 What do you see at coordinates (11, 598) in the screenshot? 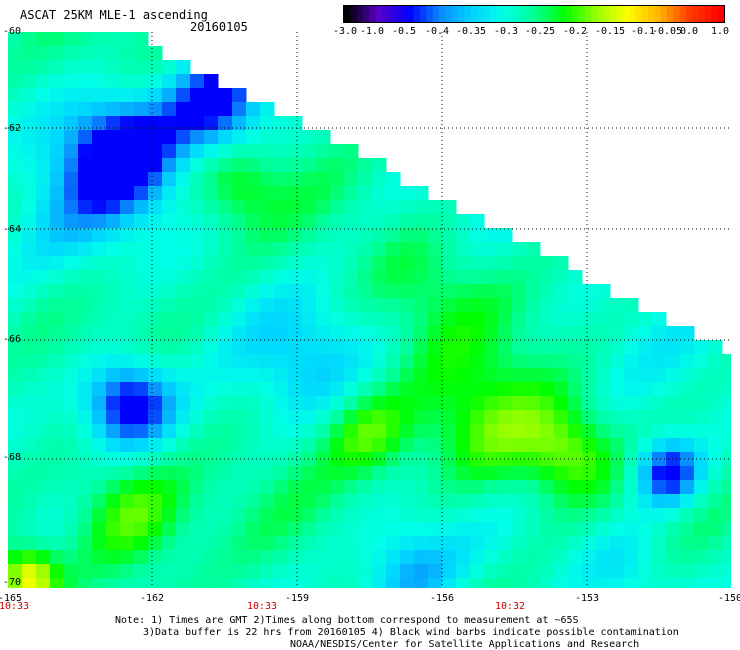
I see `longitude-label: -165` at bounding box center [11, 598].